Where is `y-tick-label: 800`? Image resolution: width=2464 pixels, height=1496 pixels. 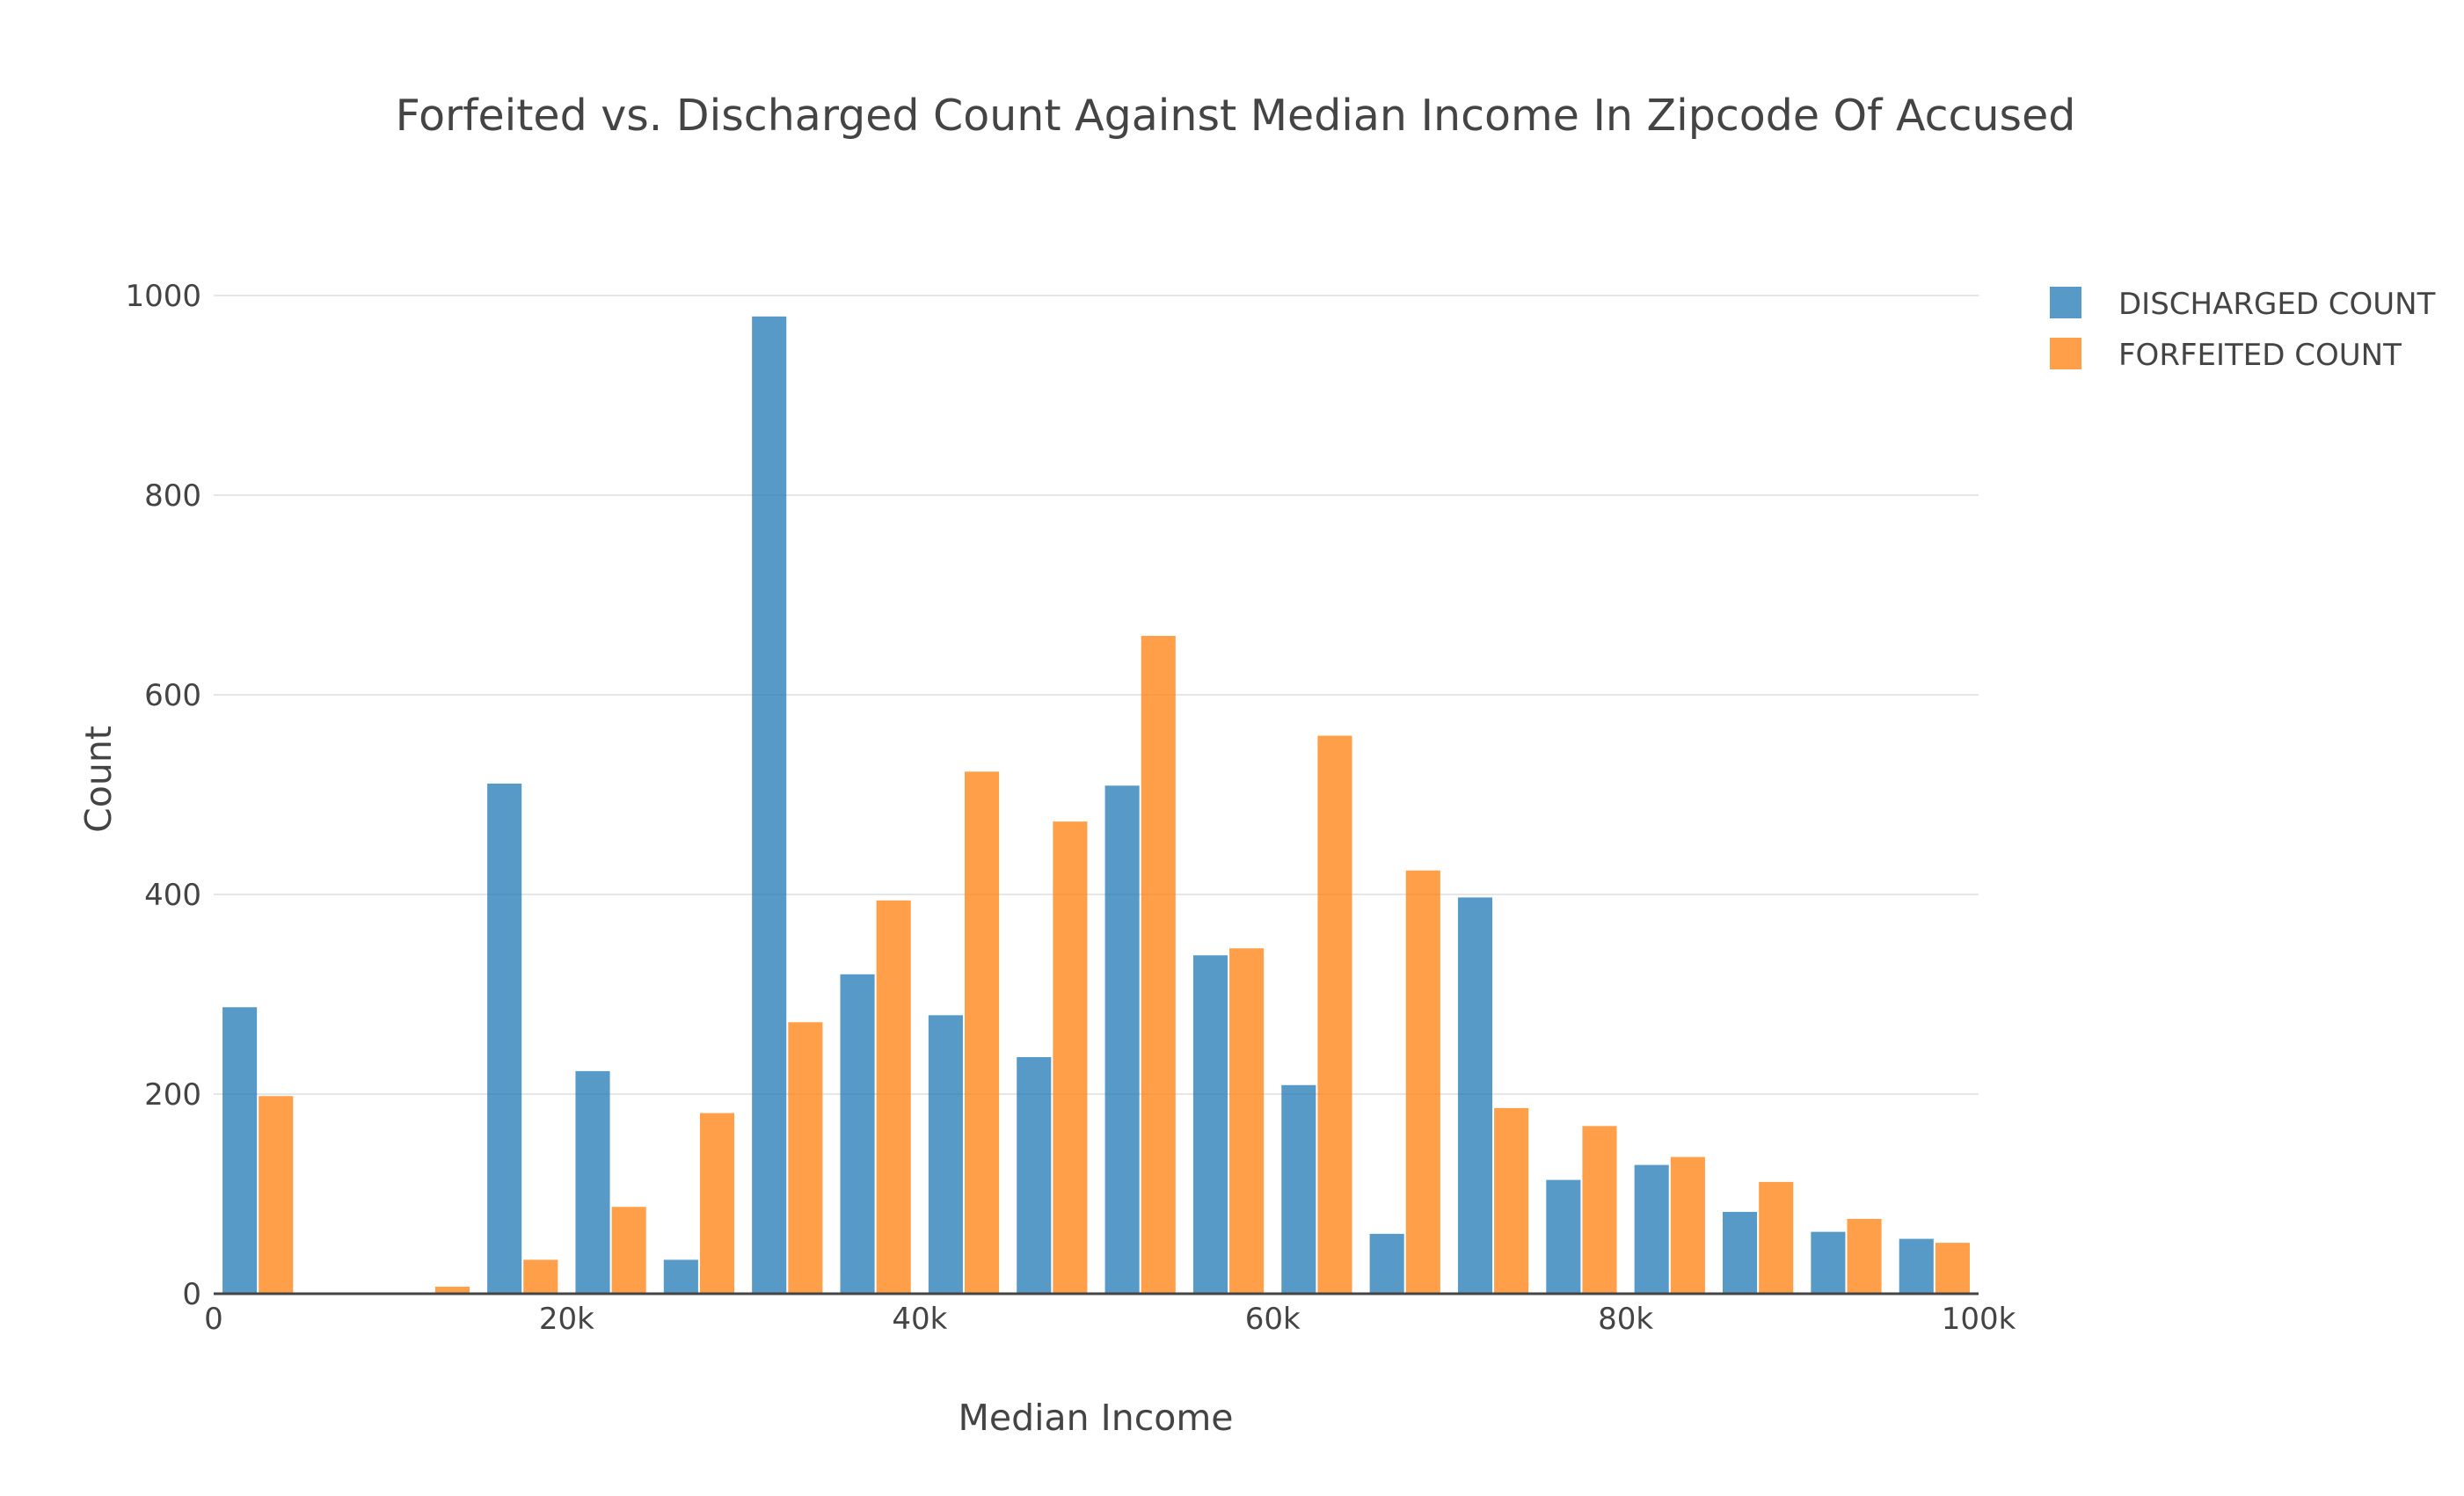
y-tick-label: 800 is located at coordinates (173, 496).